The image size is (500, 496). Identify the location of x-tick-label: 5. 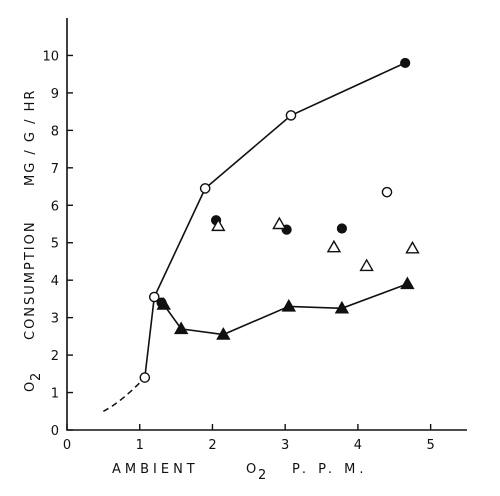
(430, 445).